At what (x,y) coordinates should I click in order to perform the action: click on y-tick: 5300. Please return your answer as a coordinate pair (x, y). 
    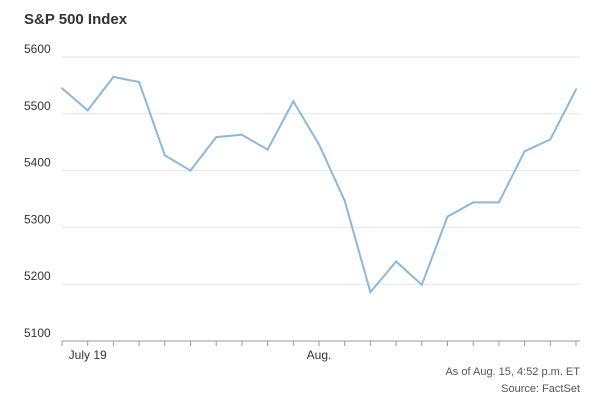
    Looking at the image, I should click on (37, 219).